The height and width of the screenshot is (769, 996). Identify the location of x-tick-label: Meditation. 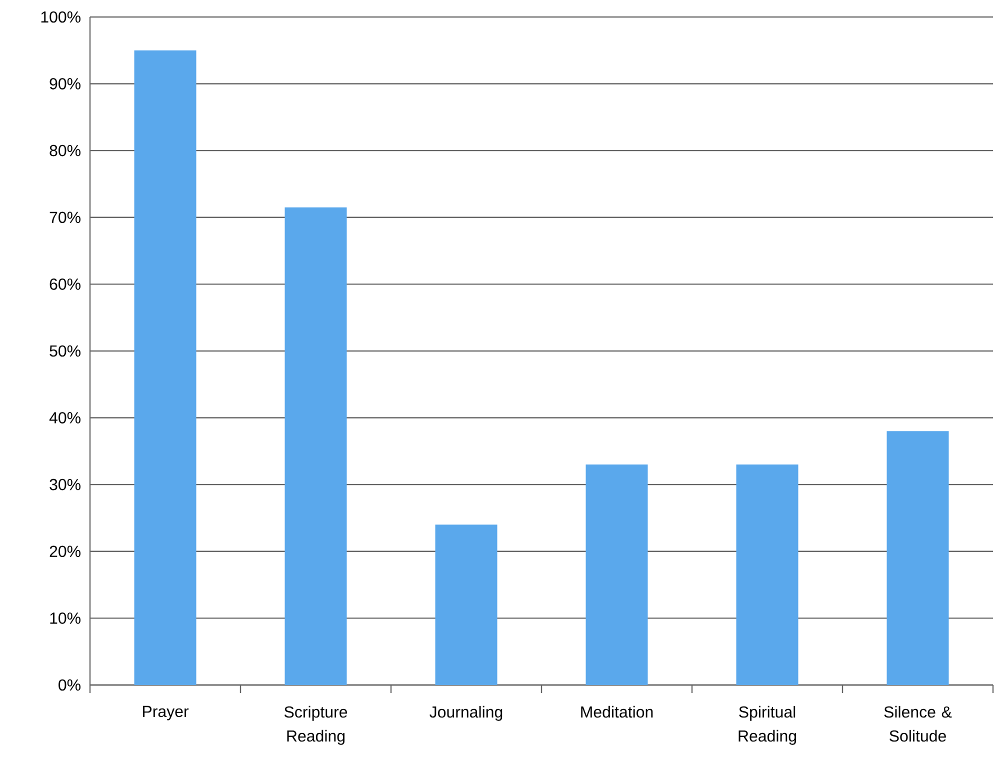
(617, 712).